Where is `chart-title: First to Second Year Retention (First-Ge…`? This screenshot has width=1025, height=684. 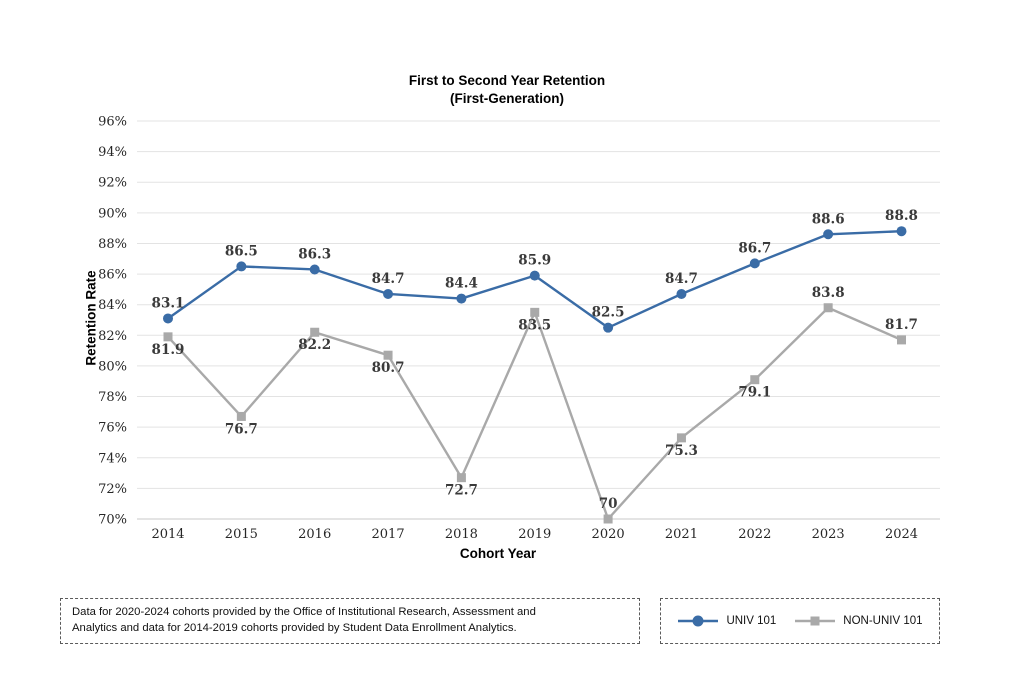
chart-title: First to Second Year Retention (First-Ge… is located at coordinates (507, 89).